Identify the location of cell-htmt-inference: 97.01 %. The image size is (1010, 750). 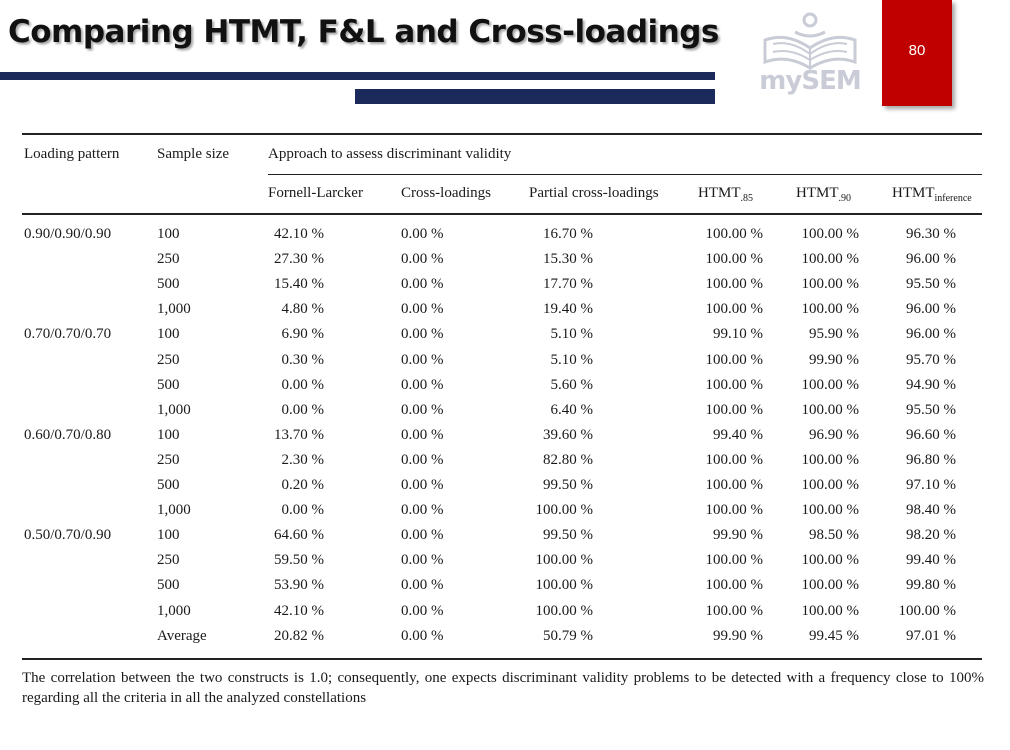
(931, 635).